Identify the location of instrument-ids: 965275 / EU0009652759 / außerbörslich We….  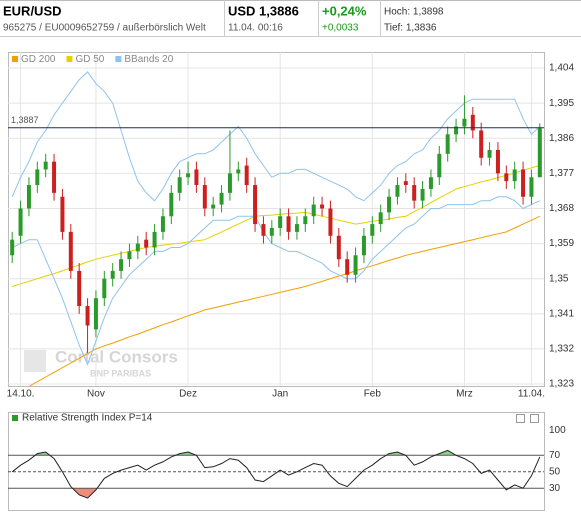
(104, 28).